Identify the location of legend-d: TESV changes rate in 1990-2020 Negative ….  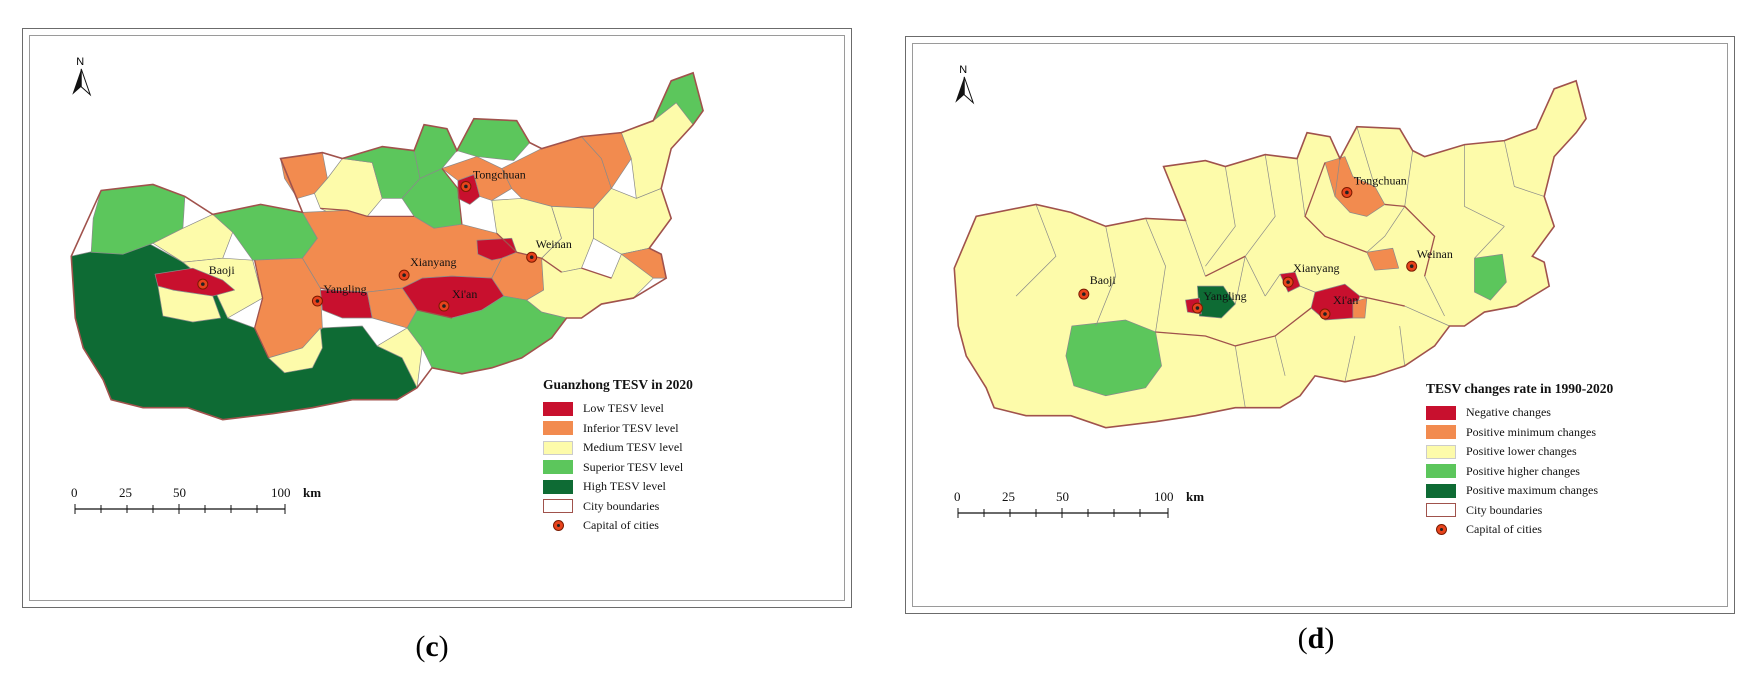
(1519, 460).